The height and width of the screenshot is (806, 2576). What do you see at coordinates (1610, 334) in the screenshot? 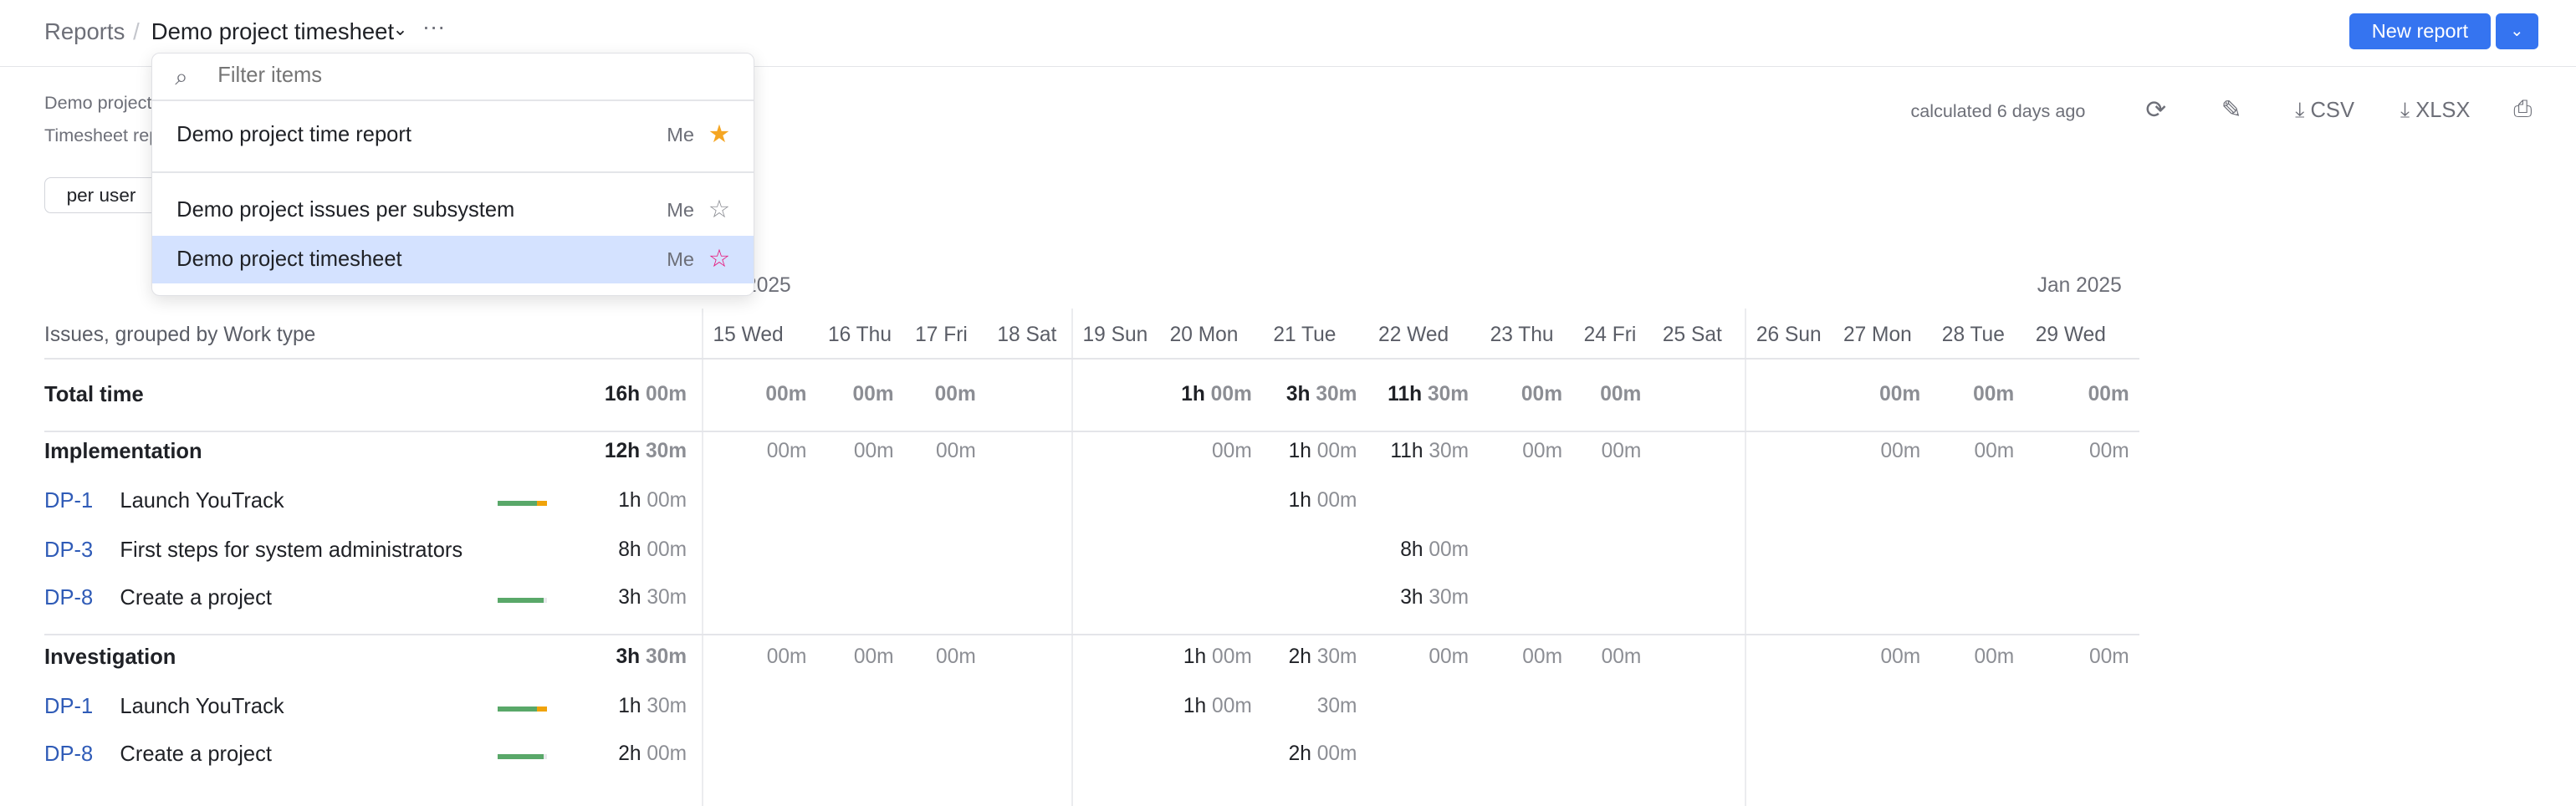
I see `day-header: 24 Fri` at bounding box center [1610, 334].